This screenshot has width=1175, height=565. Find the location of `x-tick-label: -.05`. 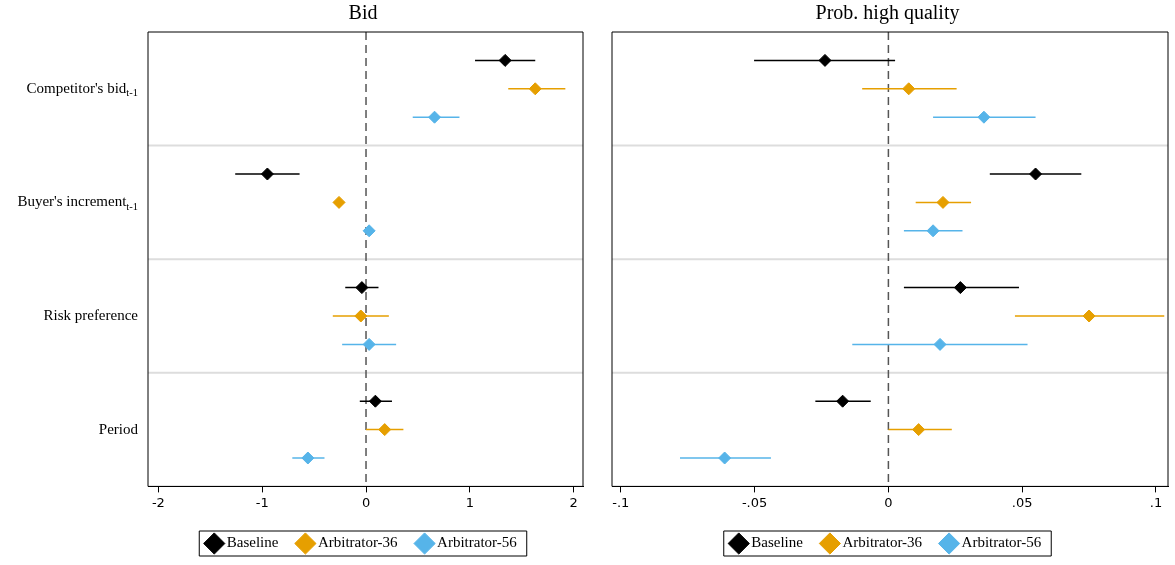

x-tick-label: -.05 is located at coordinates (754, 502).